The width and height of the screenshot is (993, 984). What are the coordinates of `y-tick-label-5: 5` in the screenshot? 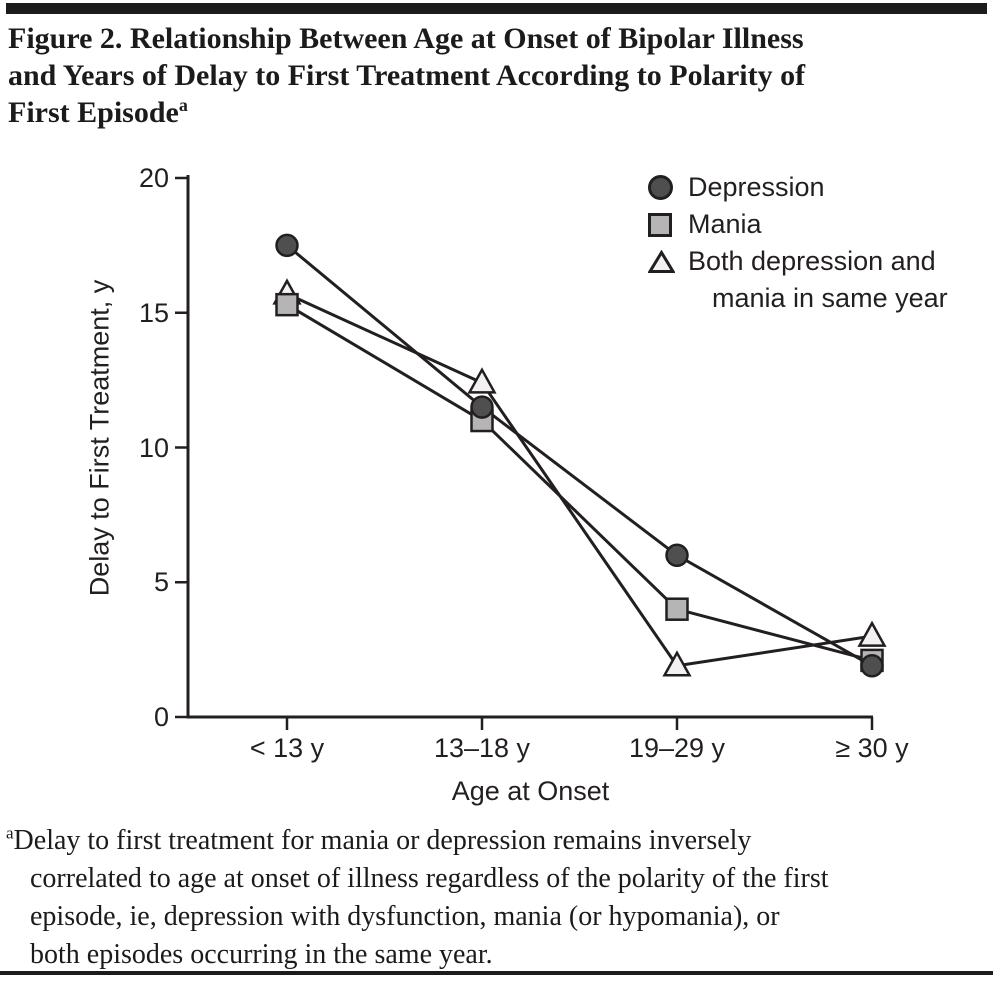 It's located at (161, 582).